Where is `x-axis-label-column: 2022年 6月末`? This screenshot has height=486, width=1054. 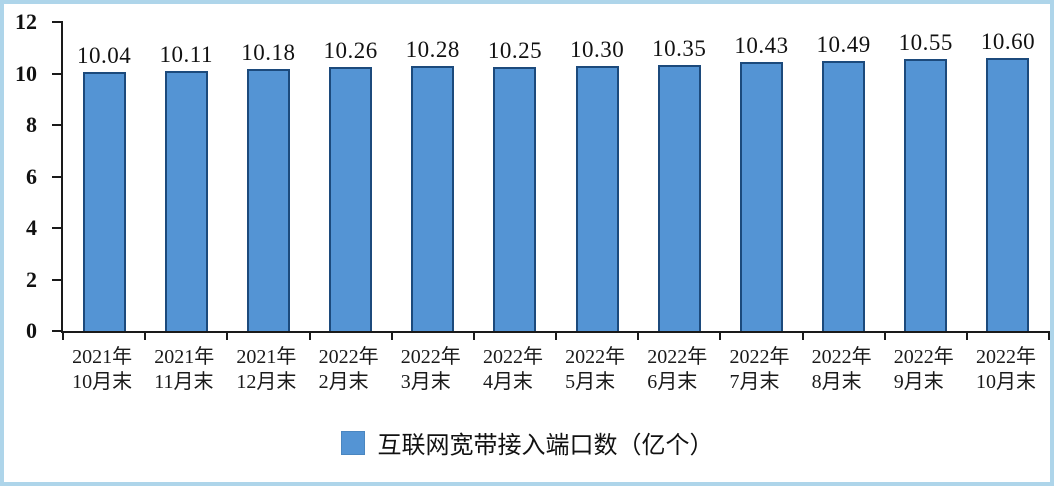
x-axis-label-column: 2022年 6月末 is located at coordinates (677, 370).